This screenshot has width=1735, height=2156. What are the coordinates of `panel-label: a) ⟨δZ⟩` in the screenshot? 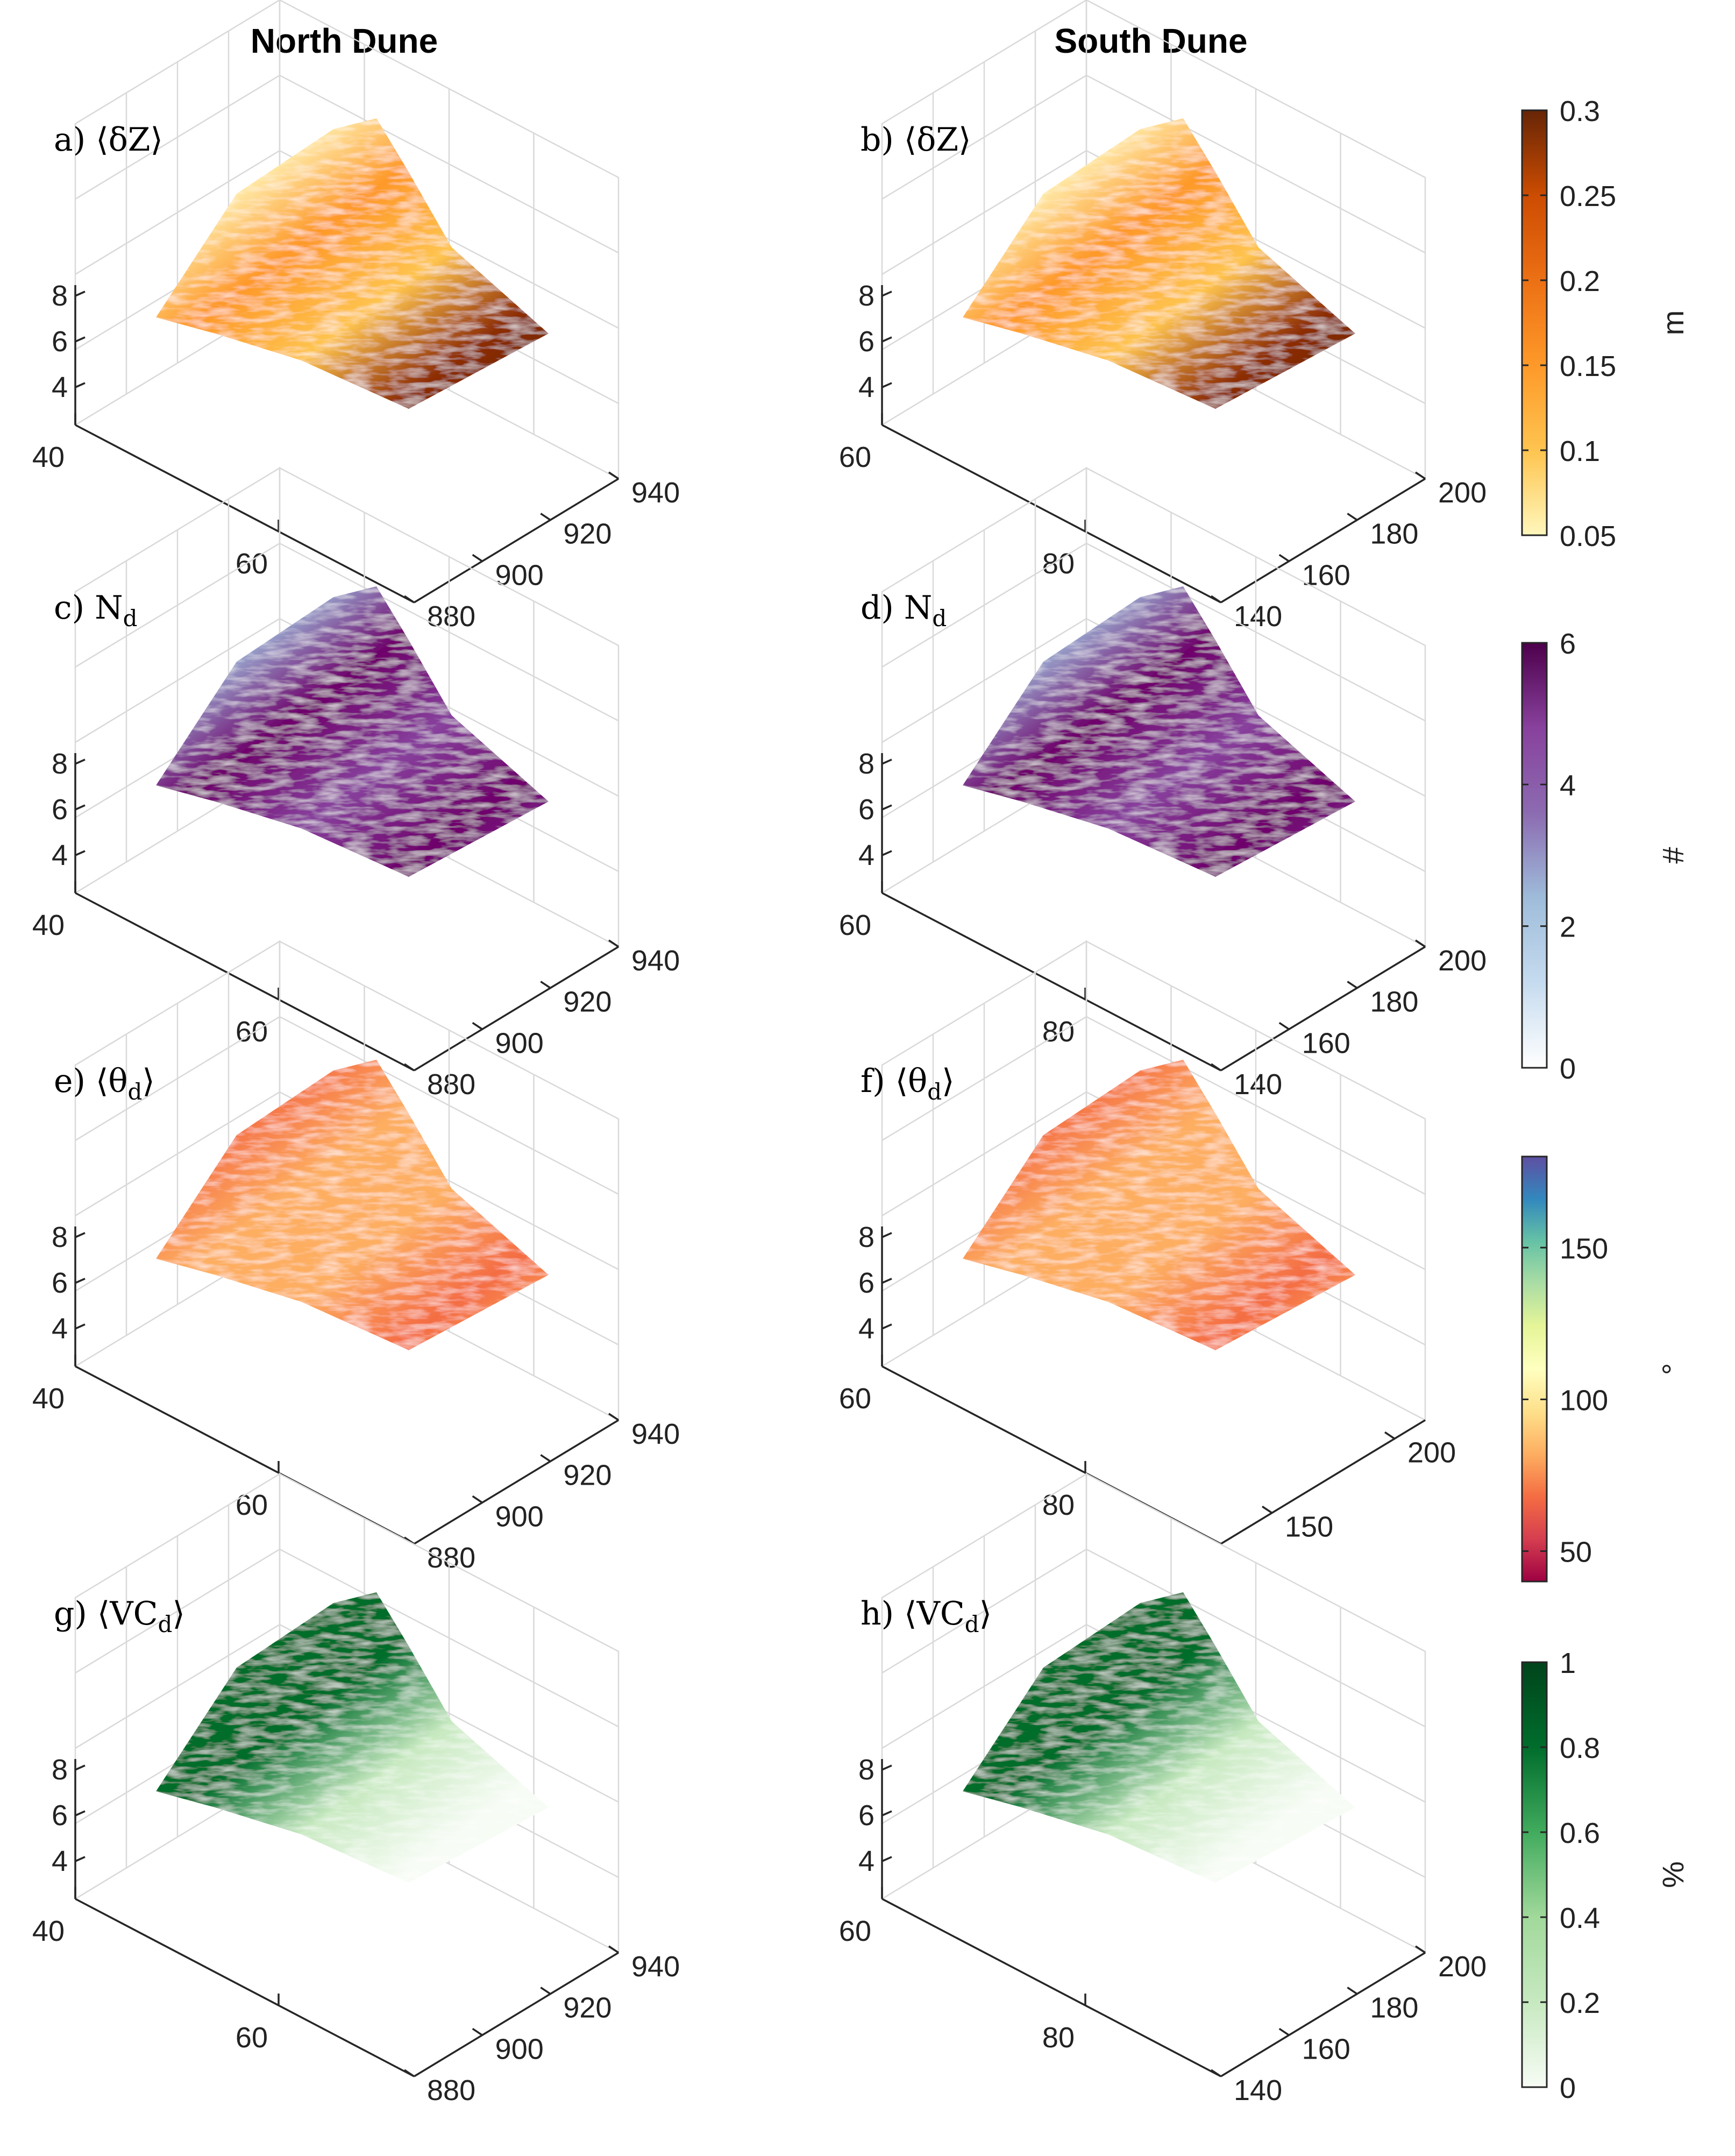 It's located at (108, 140).